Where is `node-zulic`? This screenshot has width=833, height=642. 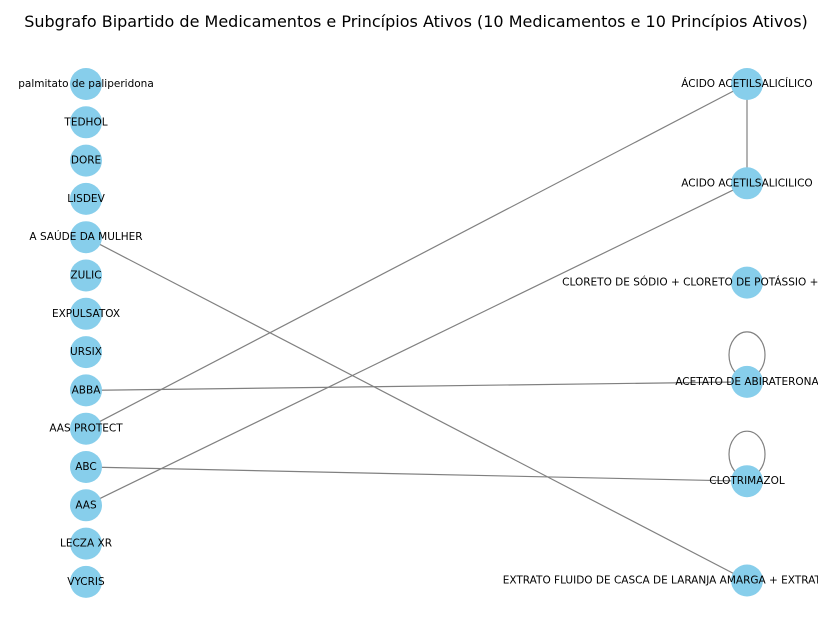
node-zulic is located at coordinates (86, 275).